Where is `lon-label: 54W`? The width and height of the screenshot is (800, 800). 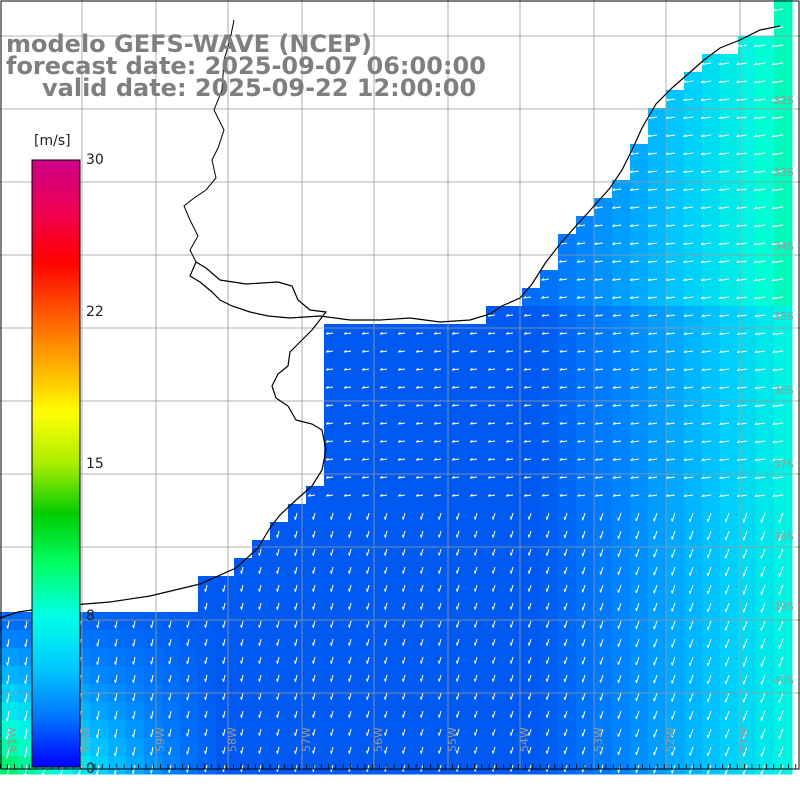
lon-label: 54W is located at coordinates (524, 739).